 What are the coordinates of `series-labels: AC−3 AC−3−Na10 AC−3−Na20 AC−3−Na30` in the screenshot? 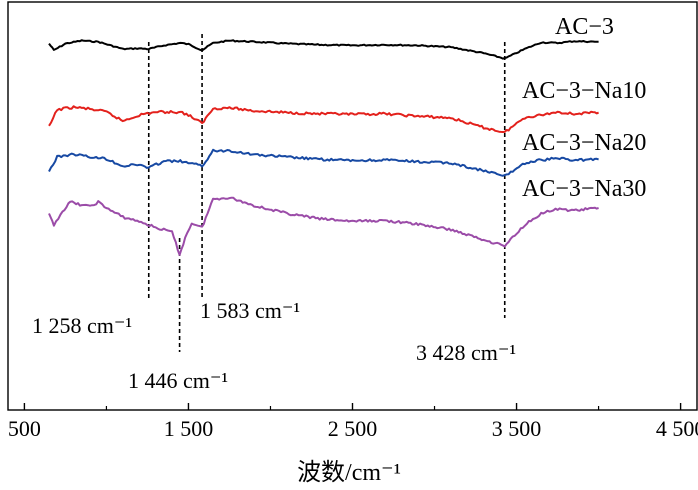 It's located at (584, 108).